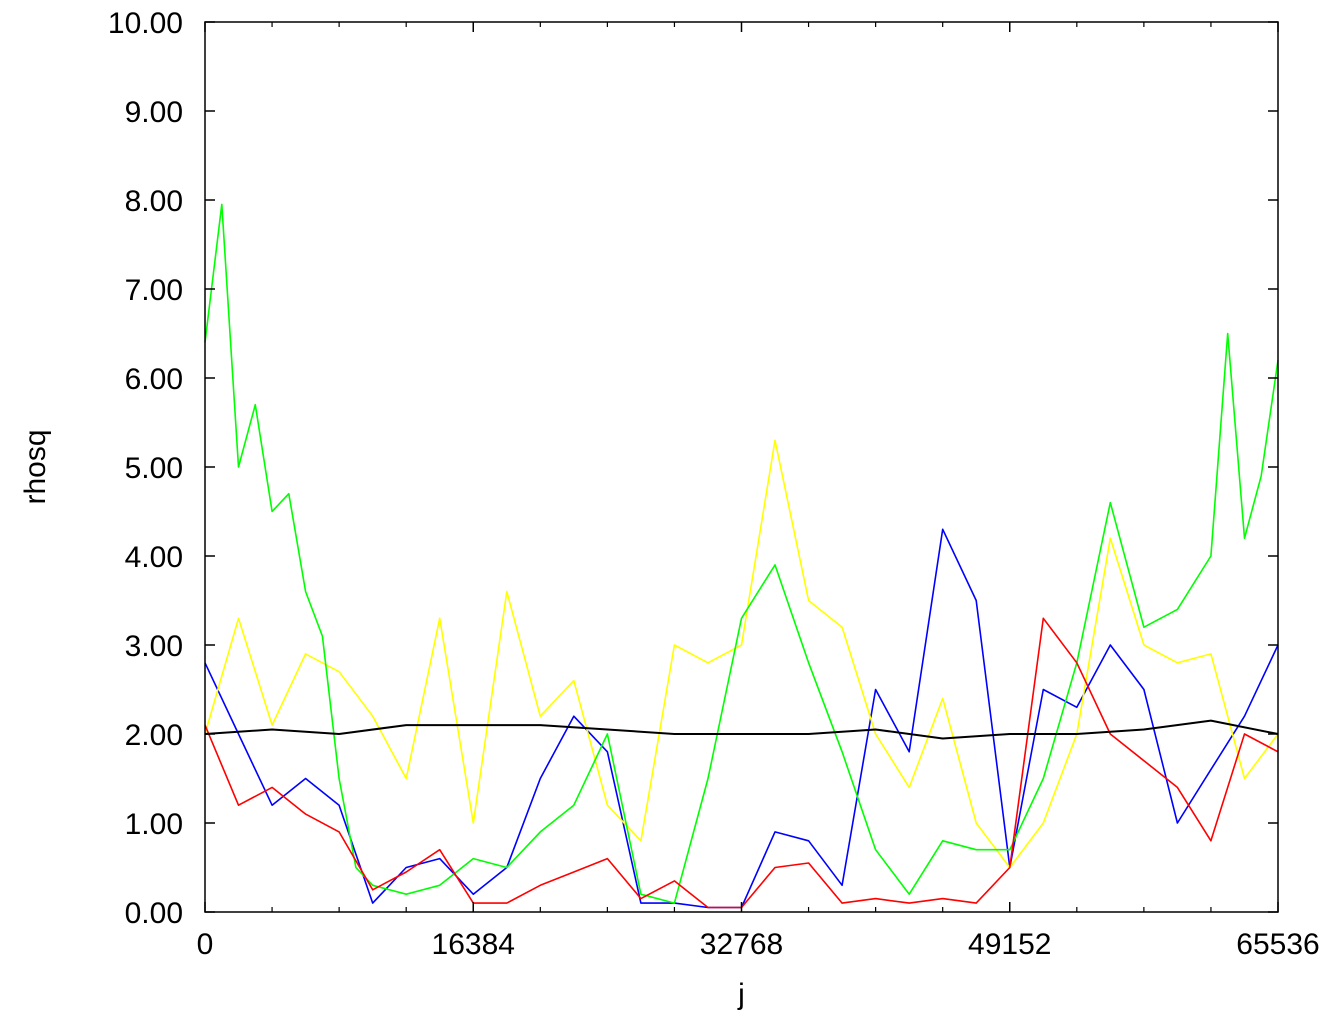 The width and height of the screenshot is (1342, 1019). What do you see at coordinates (154, 290) in the screenshot?
I see `y-tick-label: 7.00` at bounding box center [154, 290].